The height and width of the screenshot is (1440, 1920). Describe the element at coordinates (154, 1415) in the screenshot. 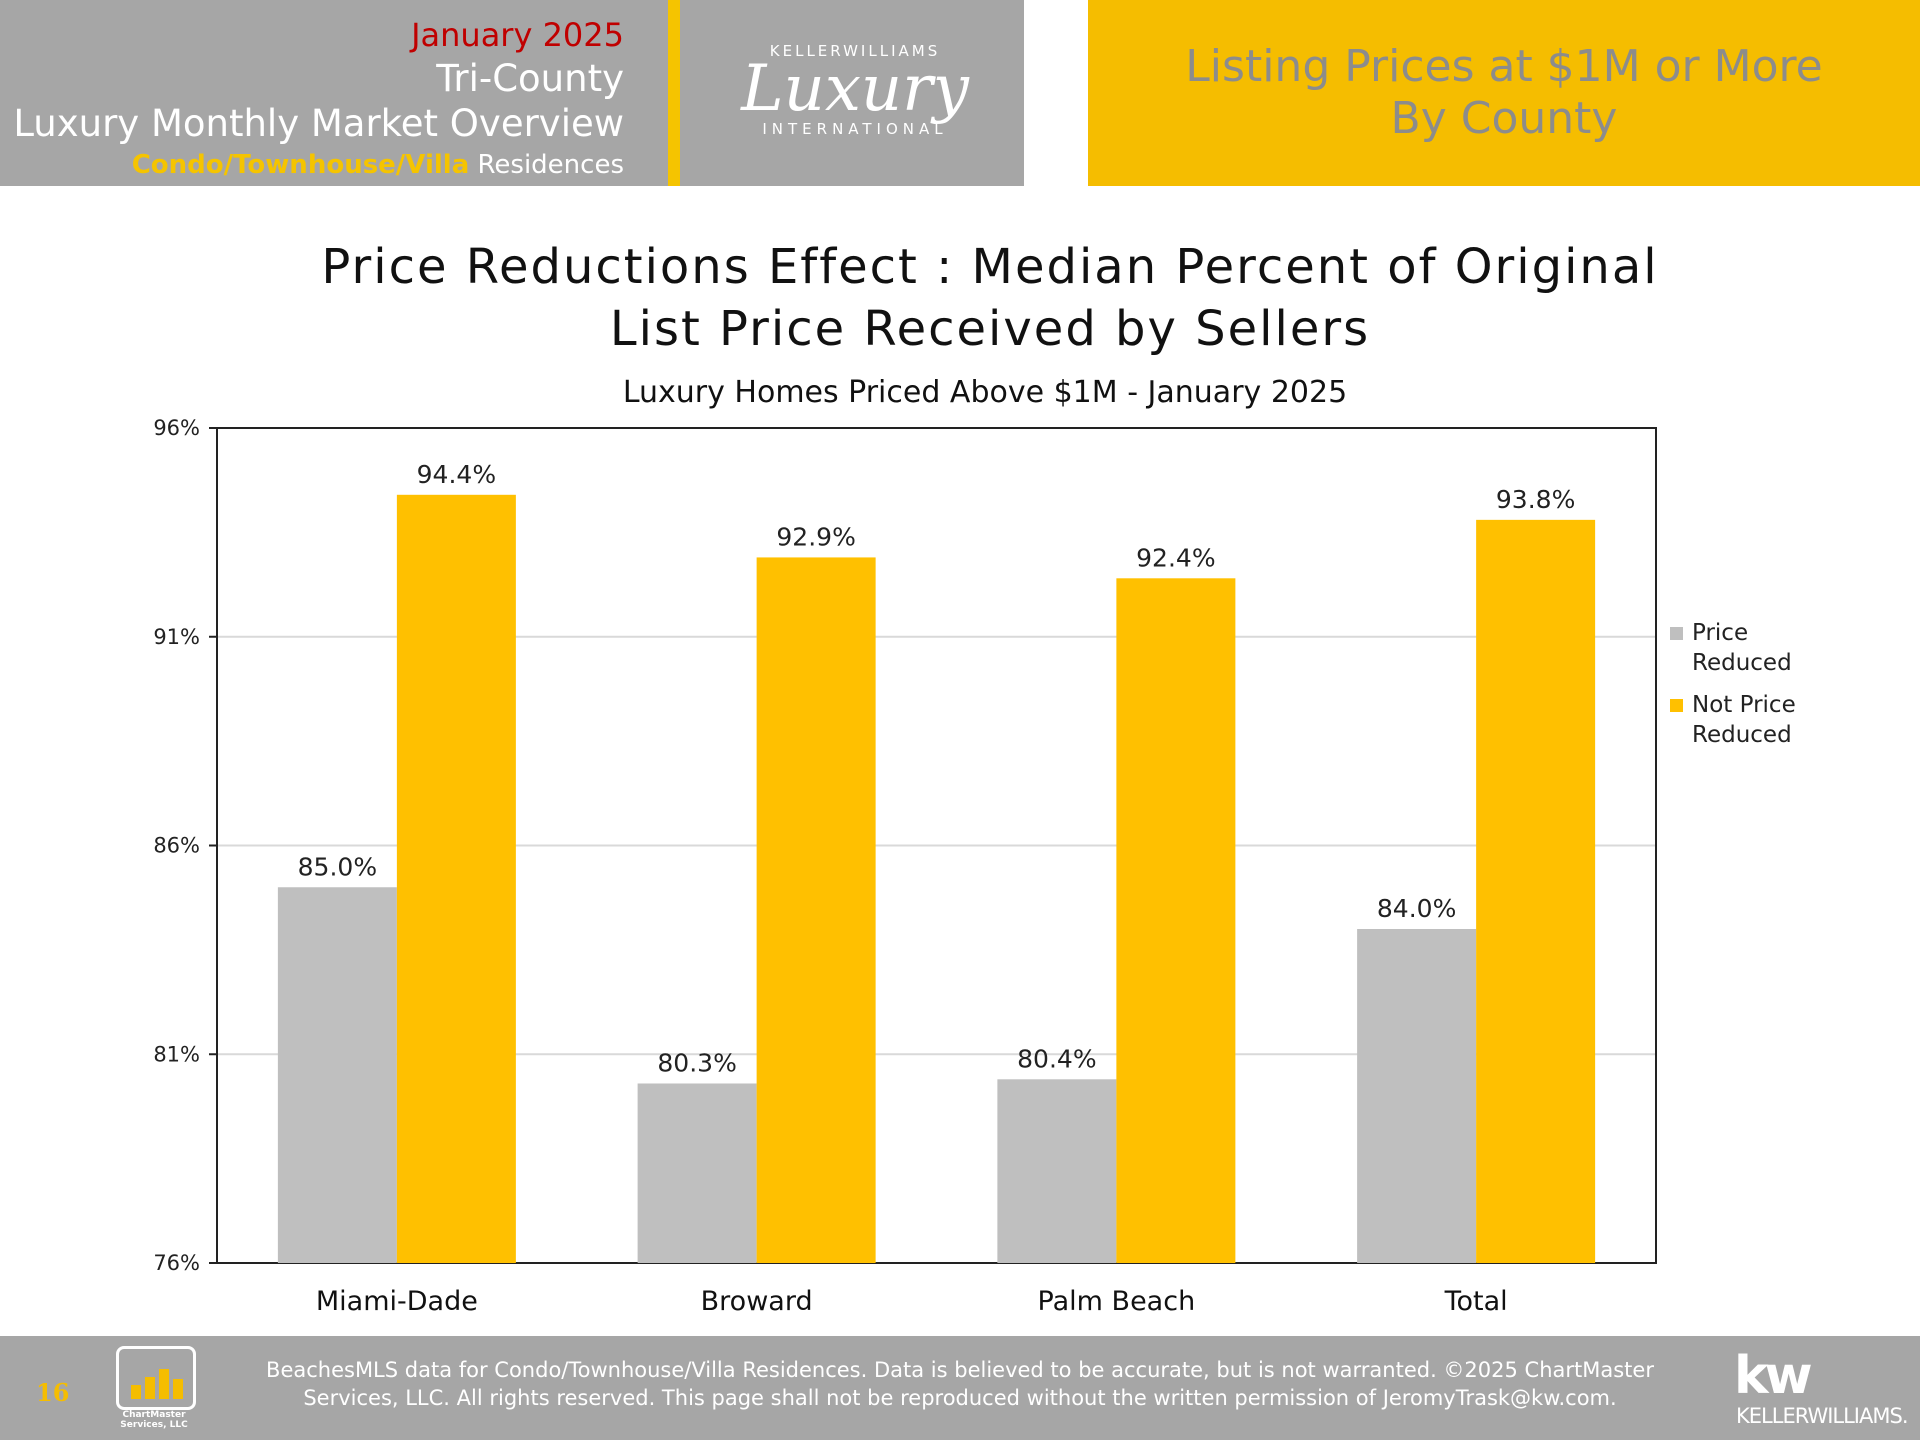

I see `chartmaster-logo-line1: ChartMaster` at that location.